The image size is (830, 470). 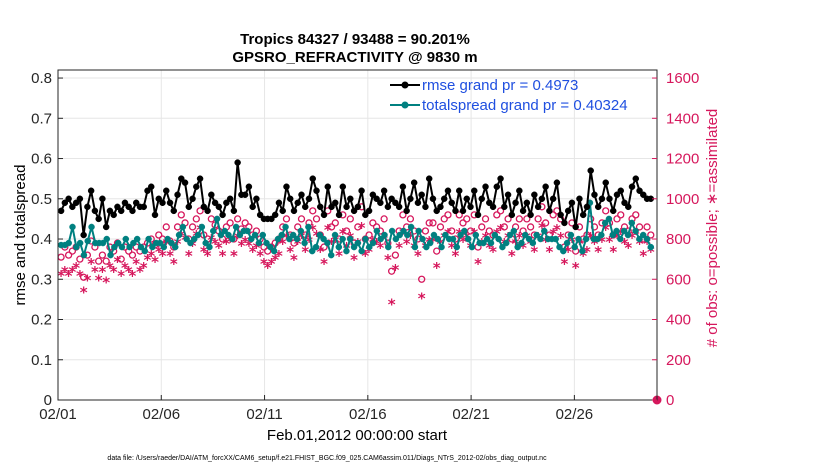 What do you see at coordinates (41, 199) in the screenshot?
I see `y-tick-label: 0.5` at bounding box center [41, 199].